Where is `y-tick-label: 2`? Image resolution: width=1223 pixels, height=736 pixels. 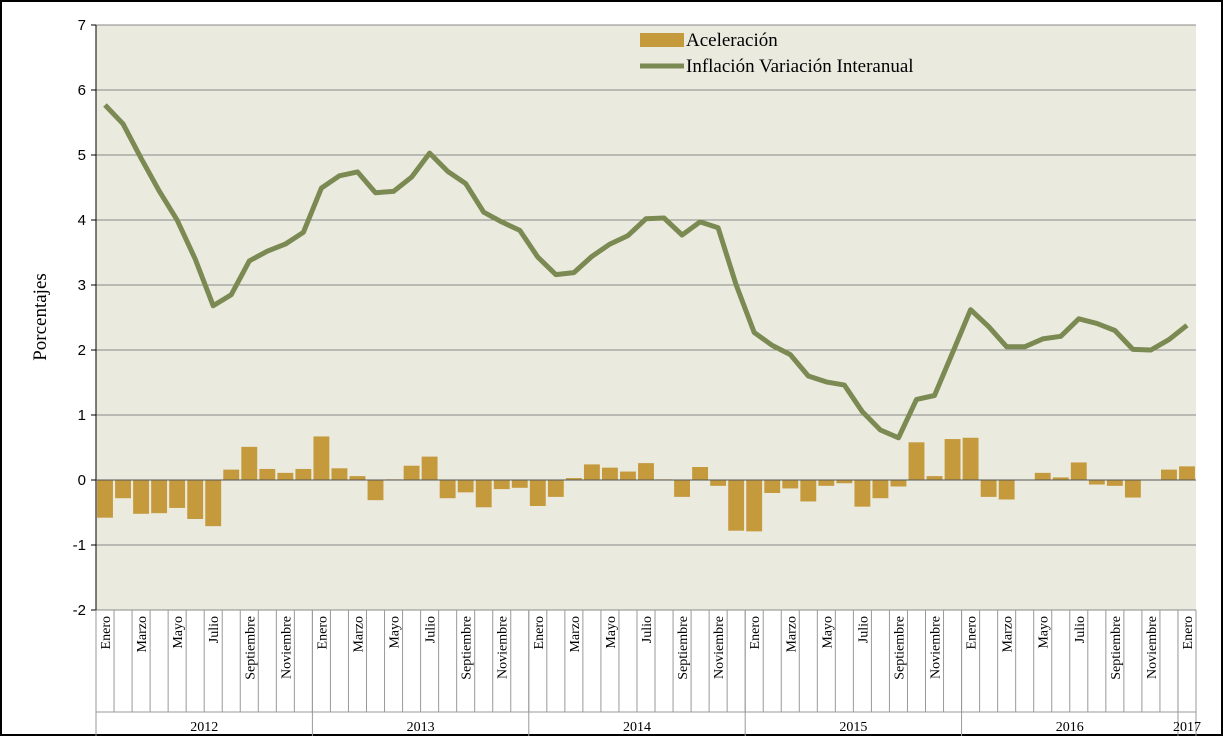 y-tick-label: 2 is located at coordinates (82, 350).